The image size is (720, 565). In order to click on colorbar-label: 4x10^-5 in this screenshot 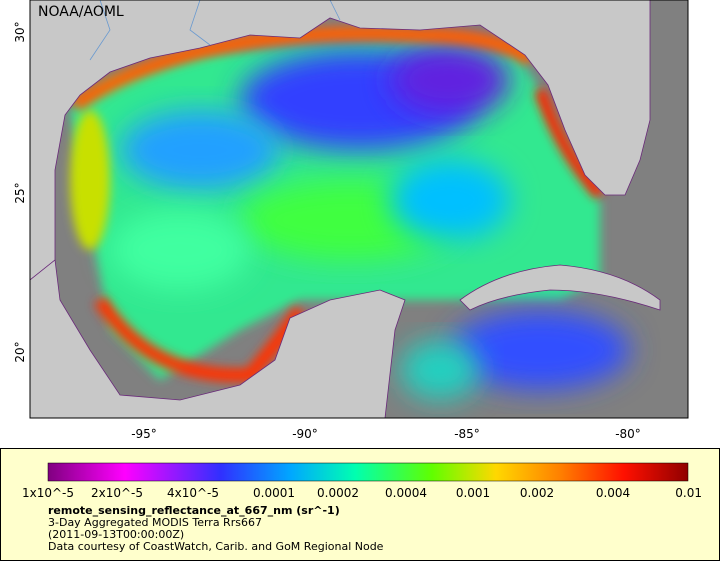, I will do `click(193, 493)`.